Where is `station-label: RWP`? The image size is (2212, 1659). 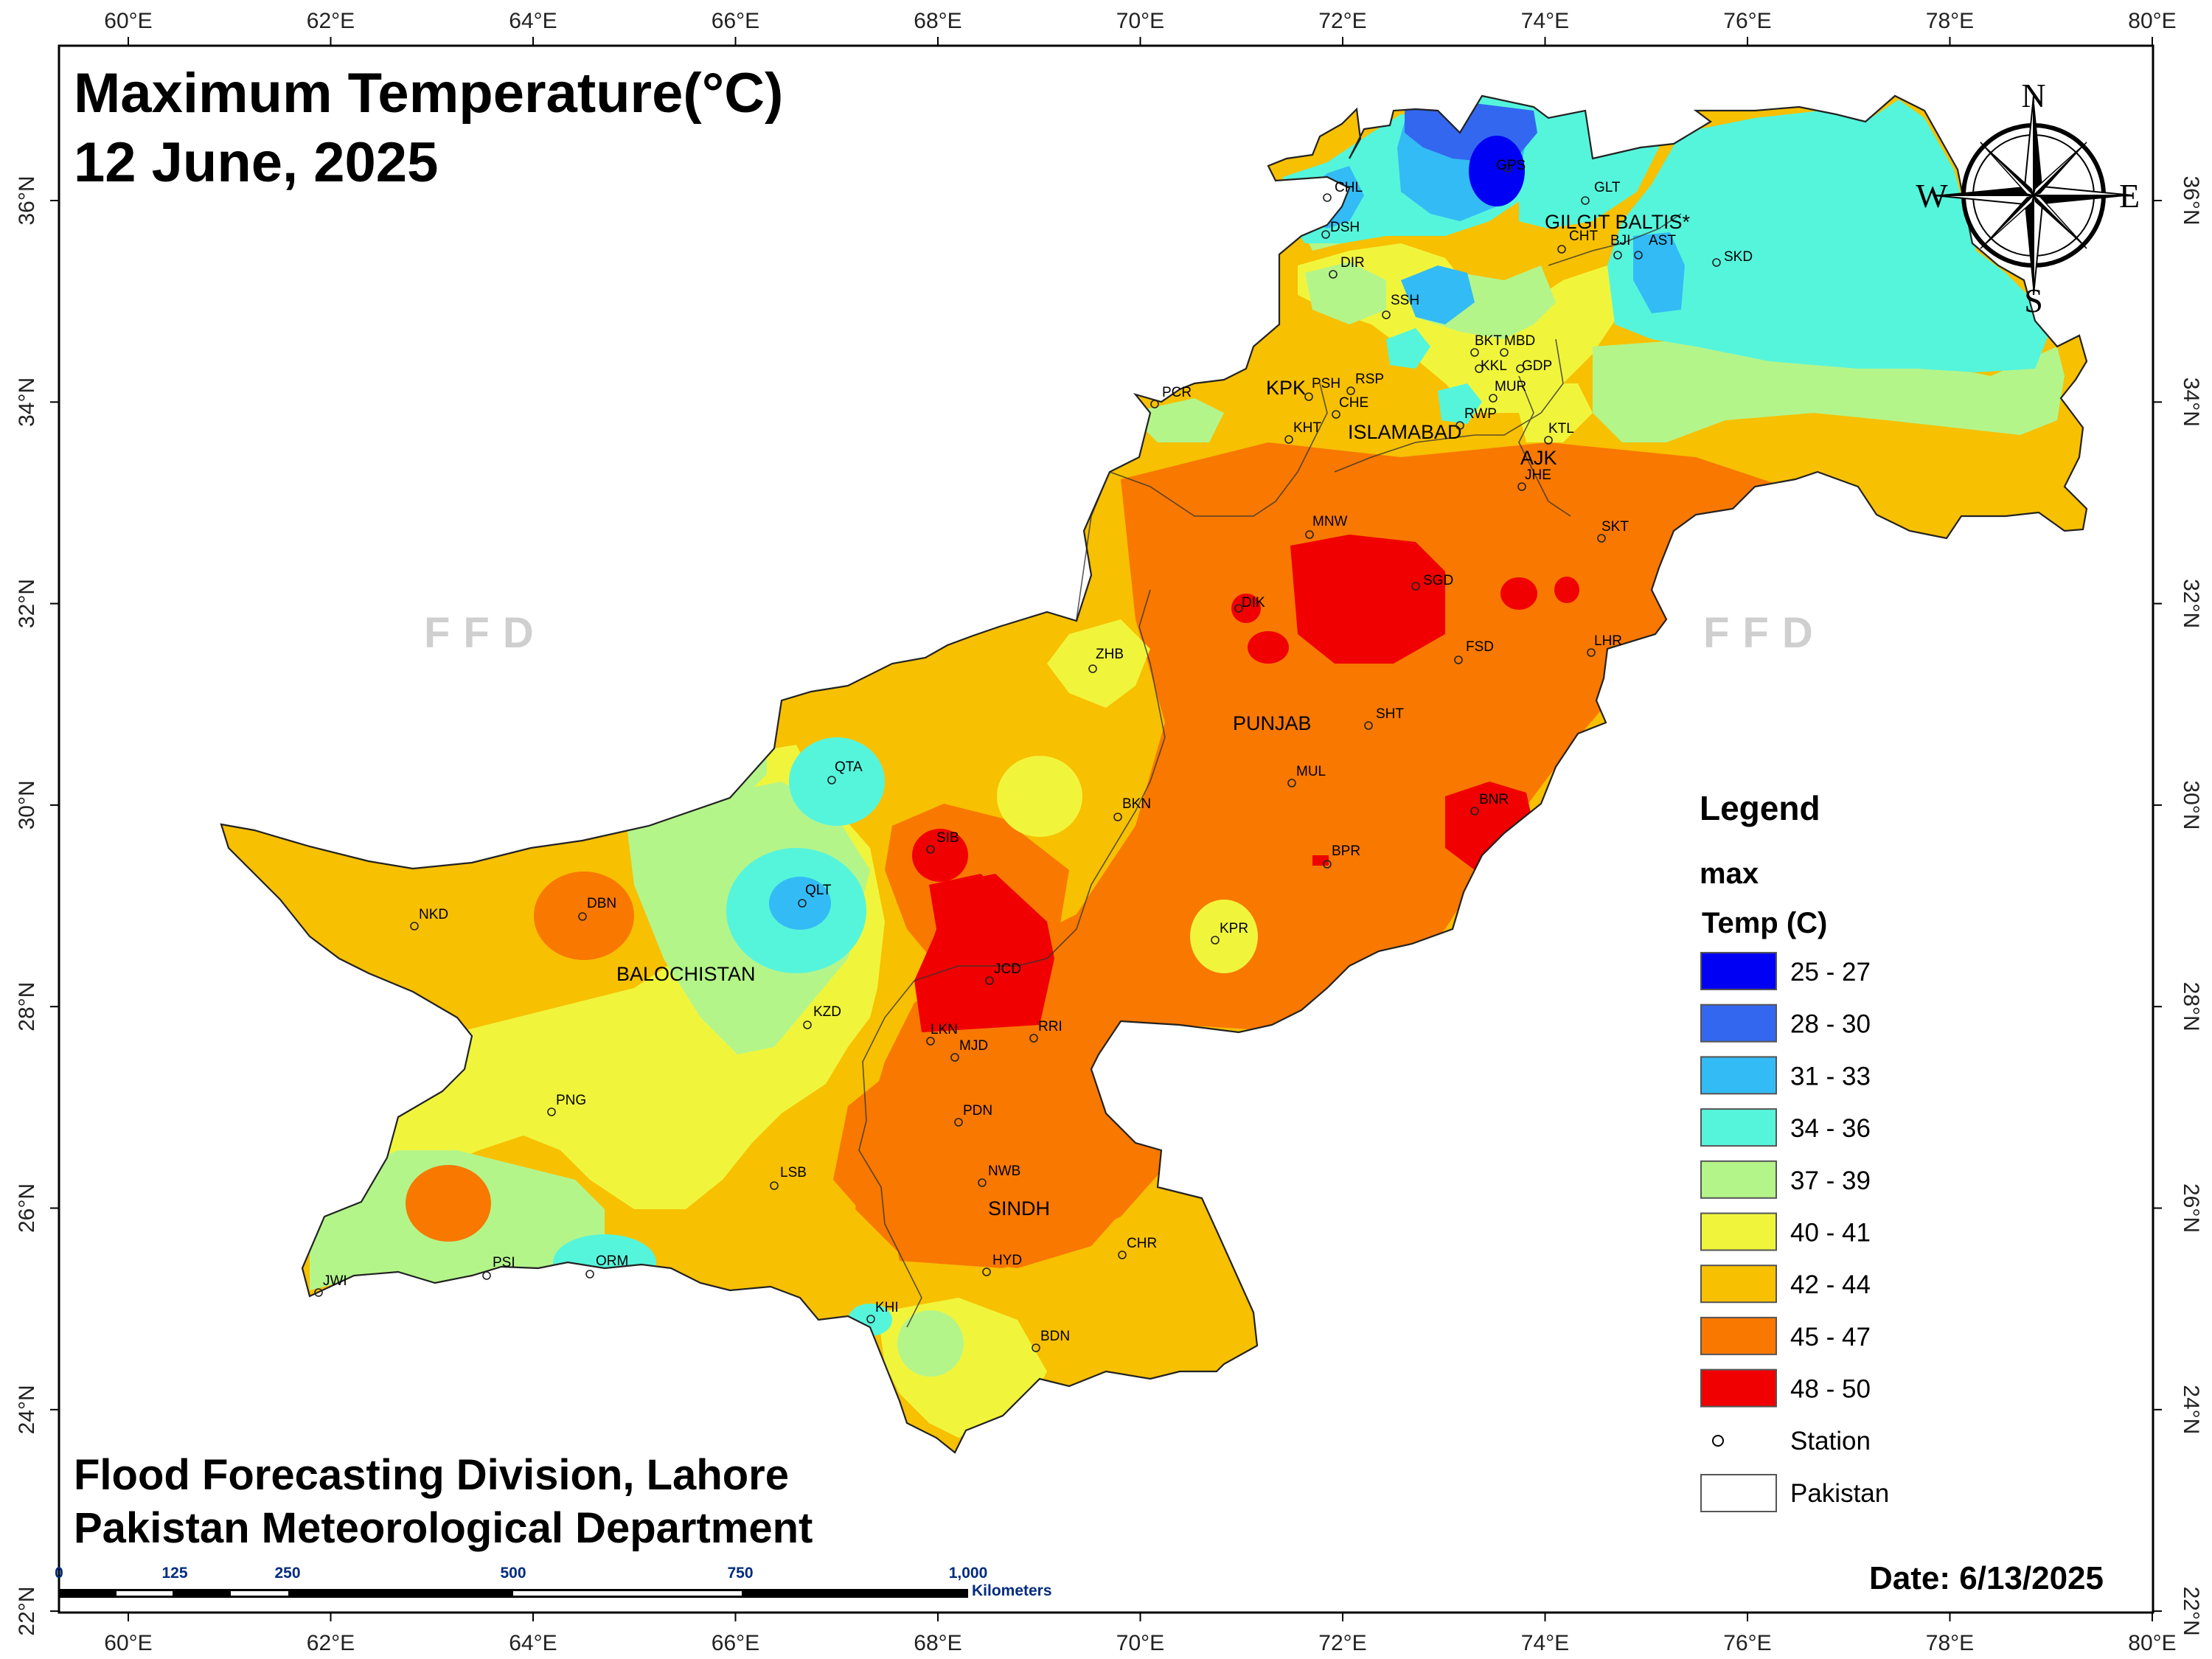 station-label: RWP is located at coordinates (1480, 414).